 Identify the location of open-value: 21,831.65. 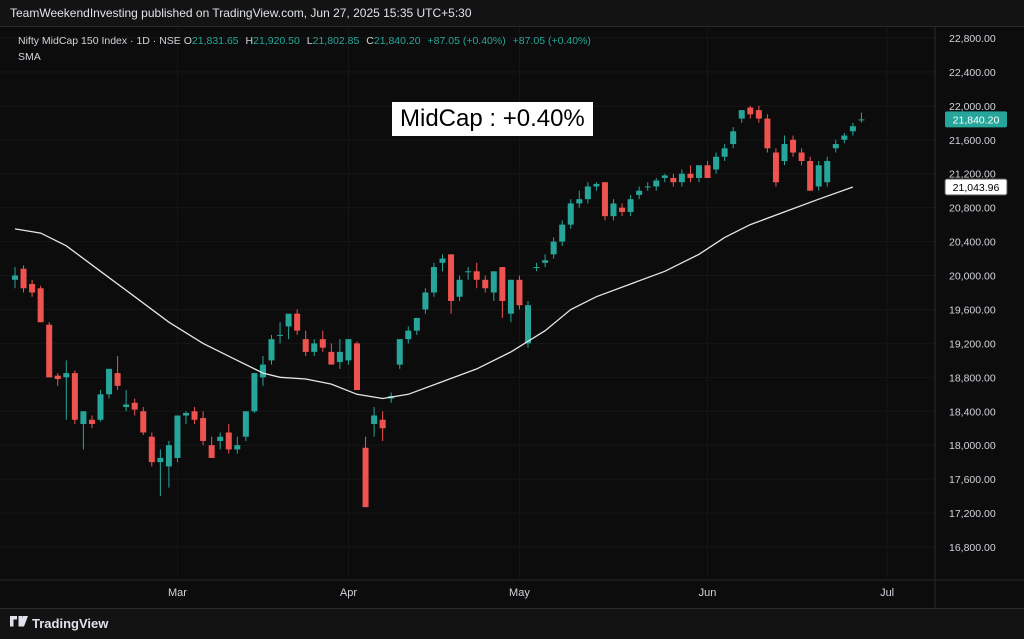
(215, 41).